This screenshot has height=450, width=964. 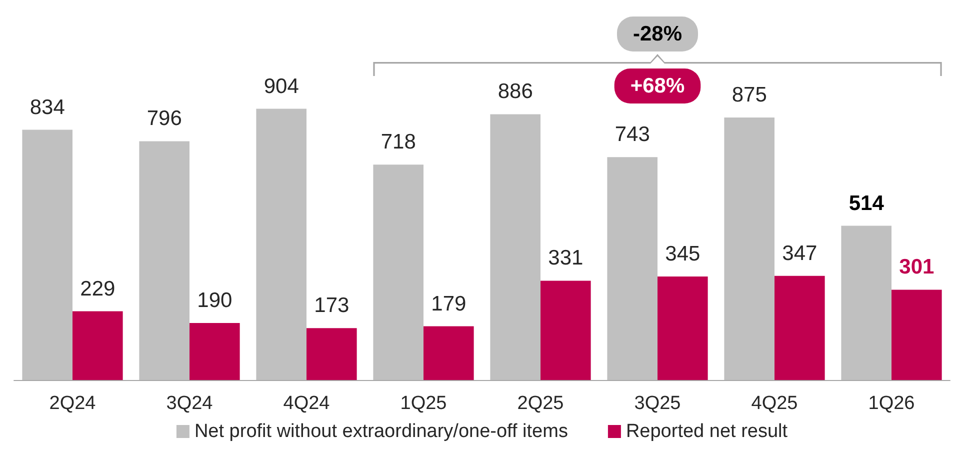 I want to click on data-label: 718, so click(x=398, y=142).